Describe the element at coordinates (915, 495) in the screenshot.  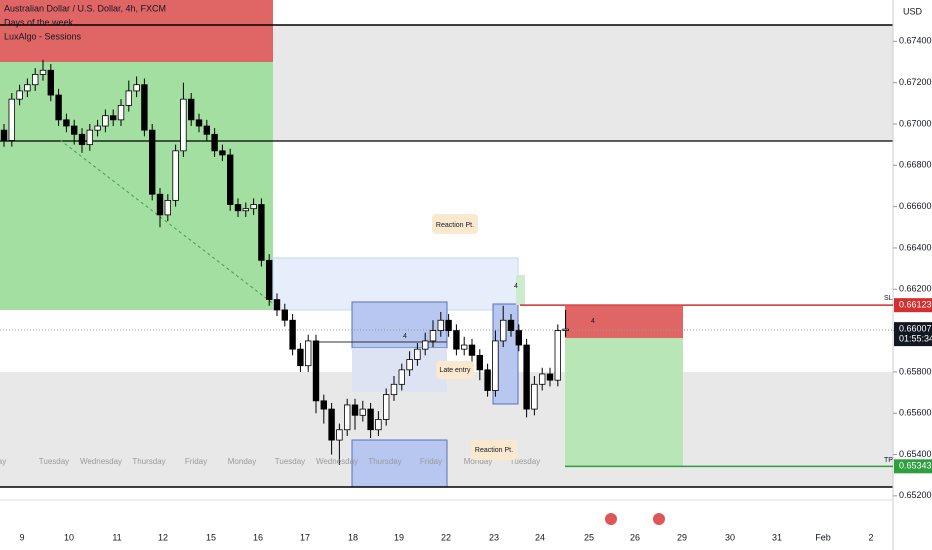
I see `y-tick-label: 0.65200` at that location.